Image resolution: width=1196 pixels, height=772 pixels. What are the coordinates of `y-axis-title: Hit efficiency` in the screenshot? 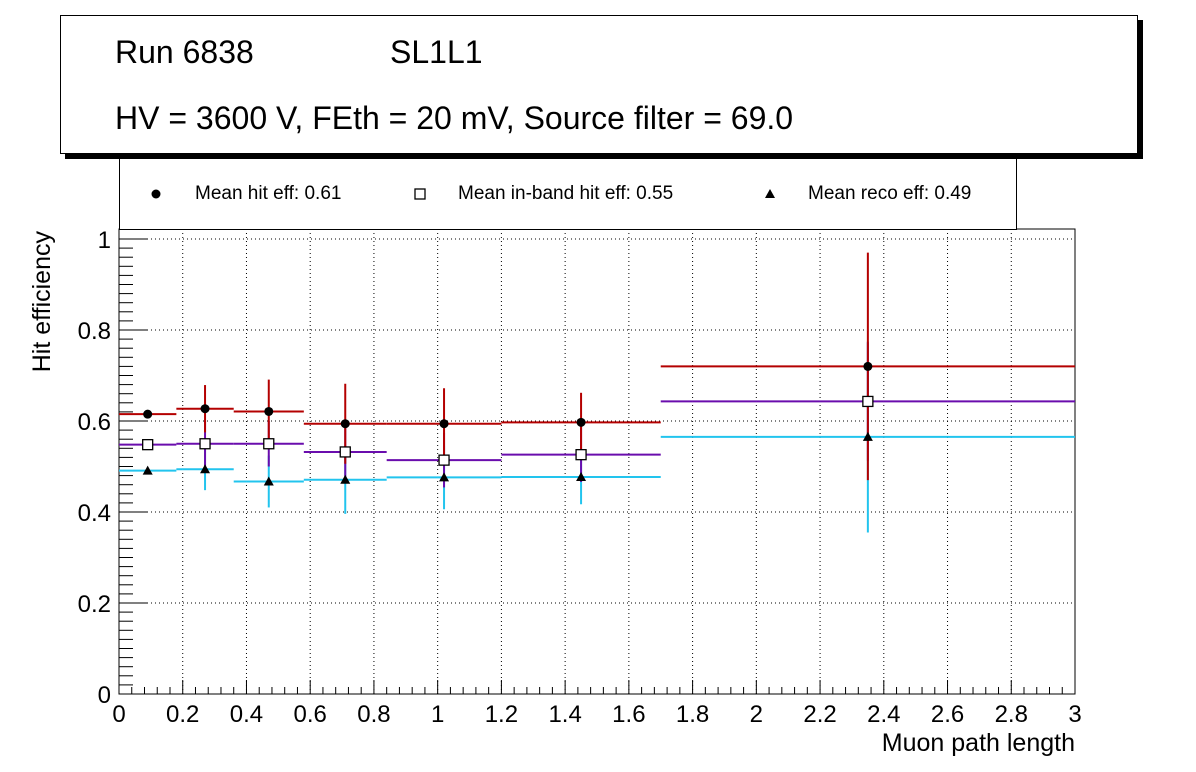 It's located at (42, 302).